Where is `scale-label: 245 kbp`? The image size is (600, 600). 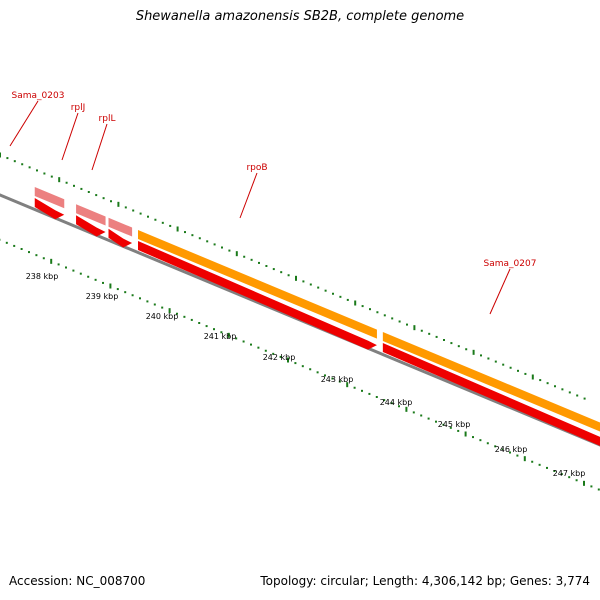 scale-label: 245 kbp is located at coordinates (454, 424).